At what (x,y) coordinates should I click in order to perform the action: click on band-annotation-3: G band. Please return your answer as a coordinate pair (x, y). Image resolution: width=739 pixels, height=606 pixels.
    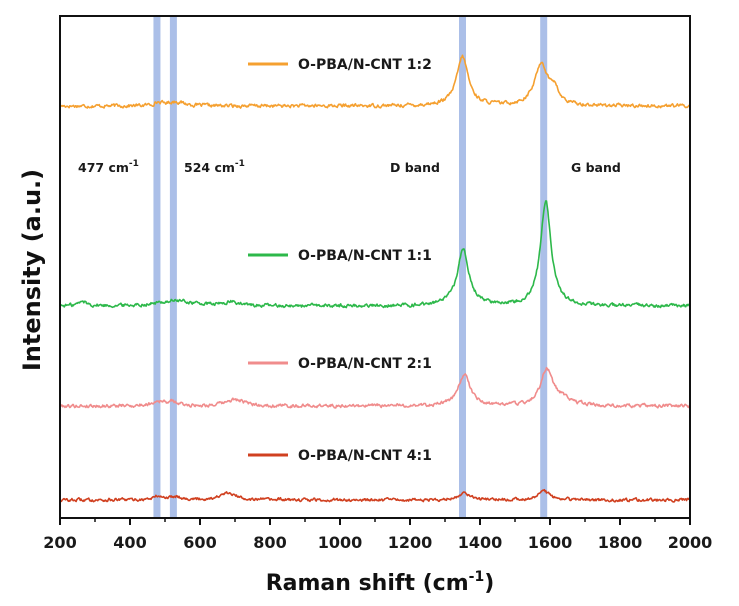
    Looking at the image, I should click on (596, 167).